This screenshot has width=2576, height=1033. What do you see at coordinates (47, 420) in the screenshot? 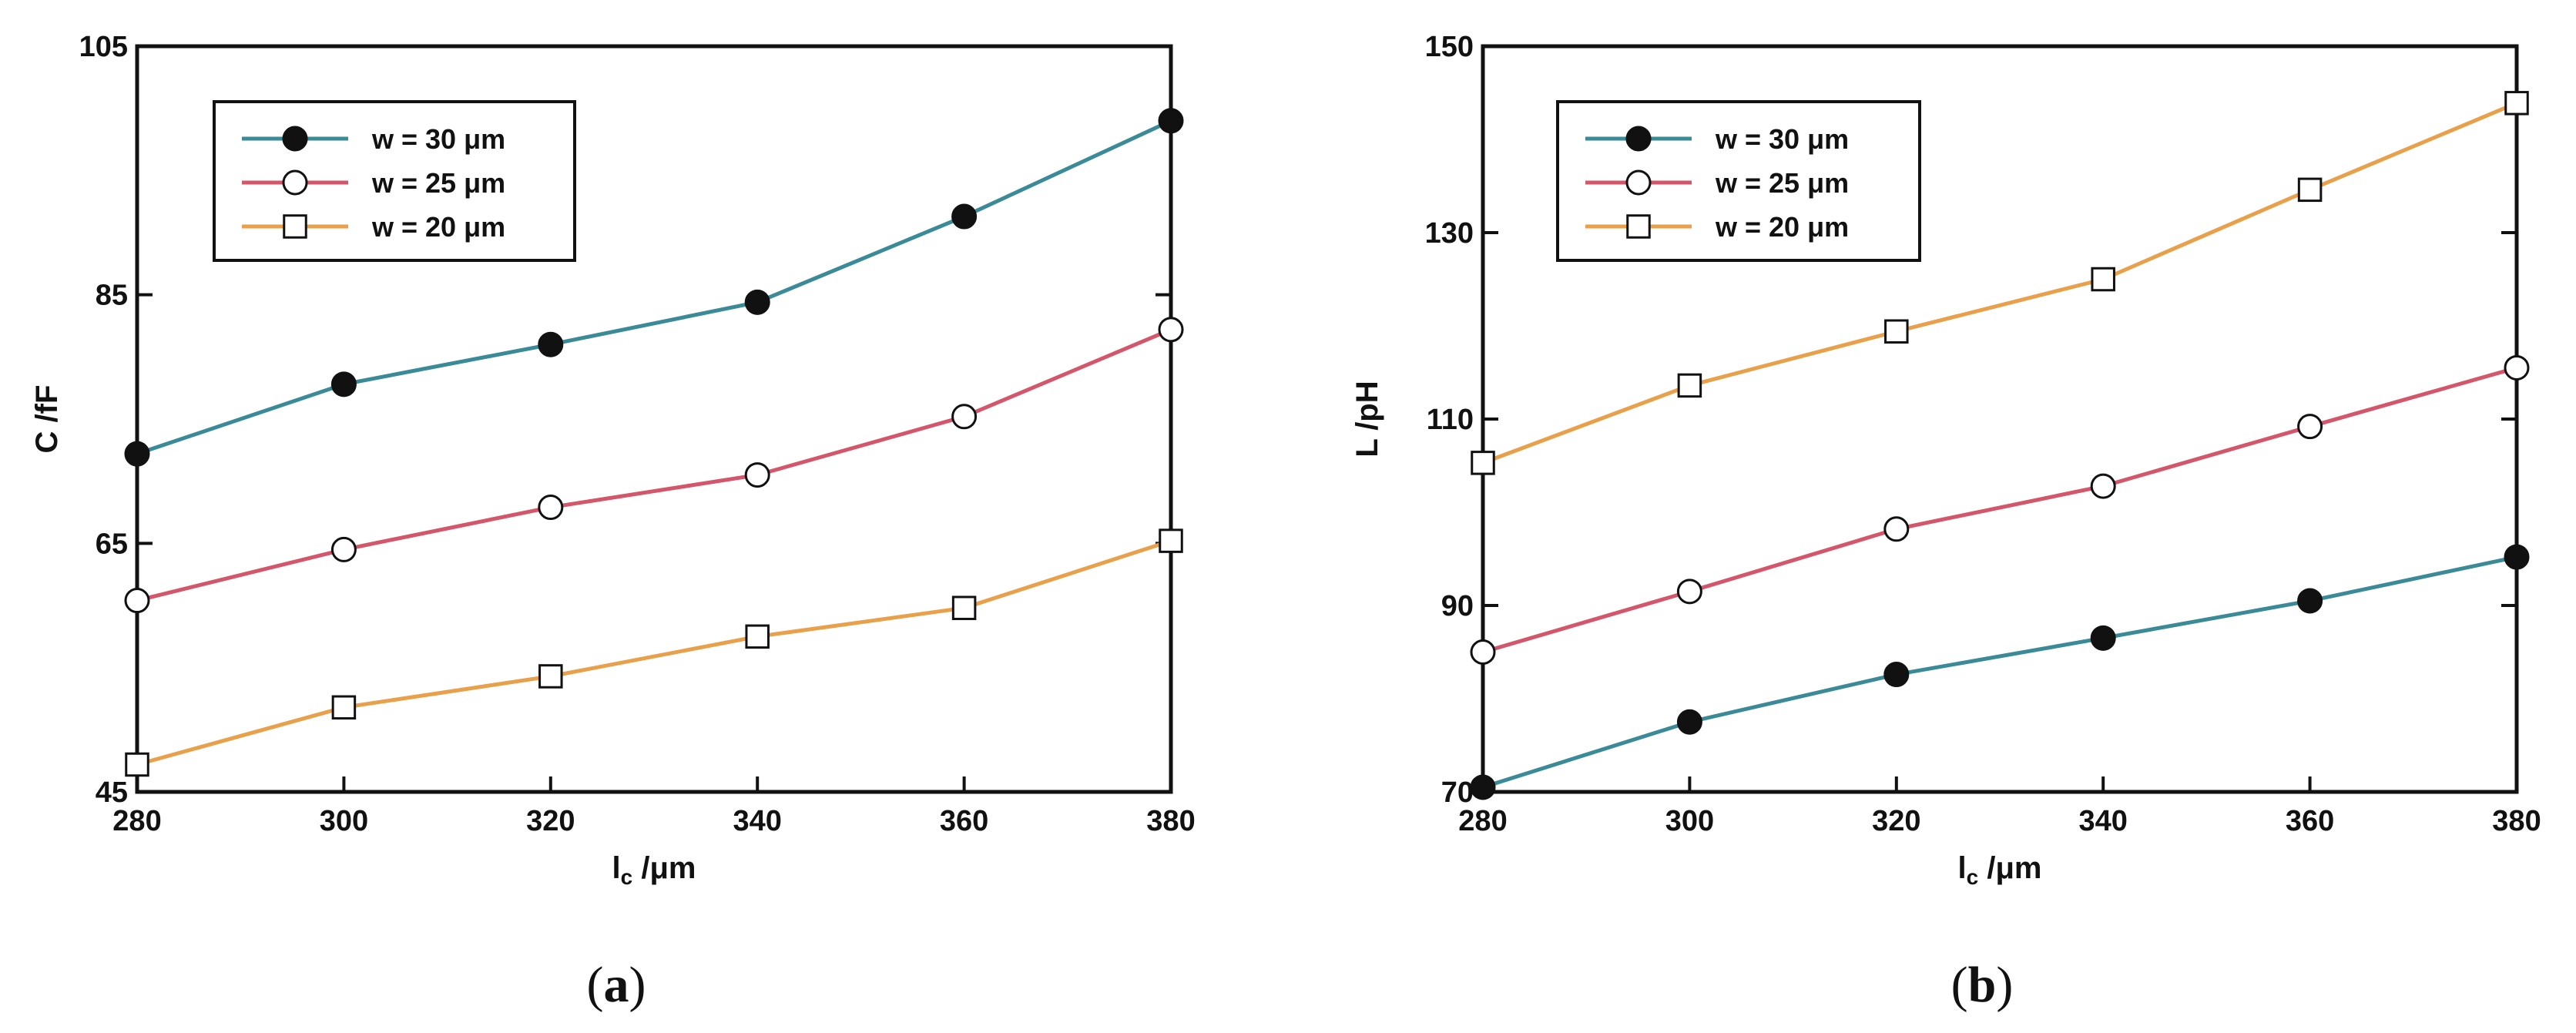
I see `y-axis-label: C /fF` at bounding box center [47, 420].